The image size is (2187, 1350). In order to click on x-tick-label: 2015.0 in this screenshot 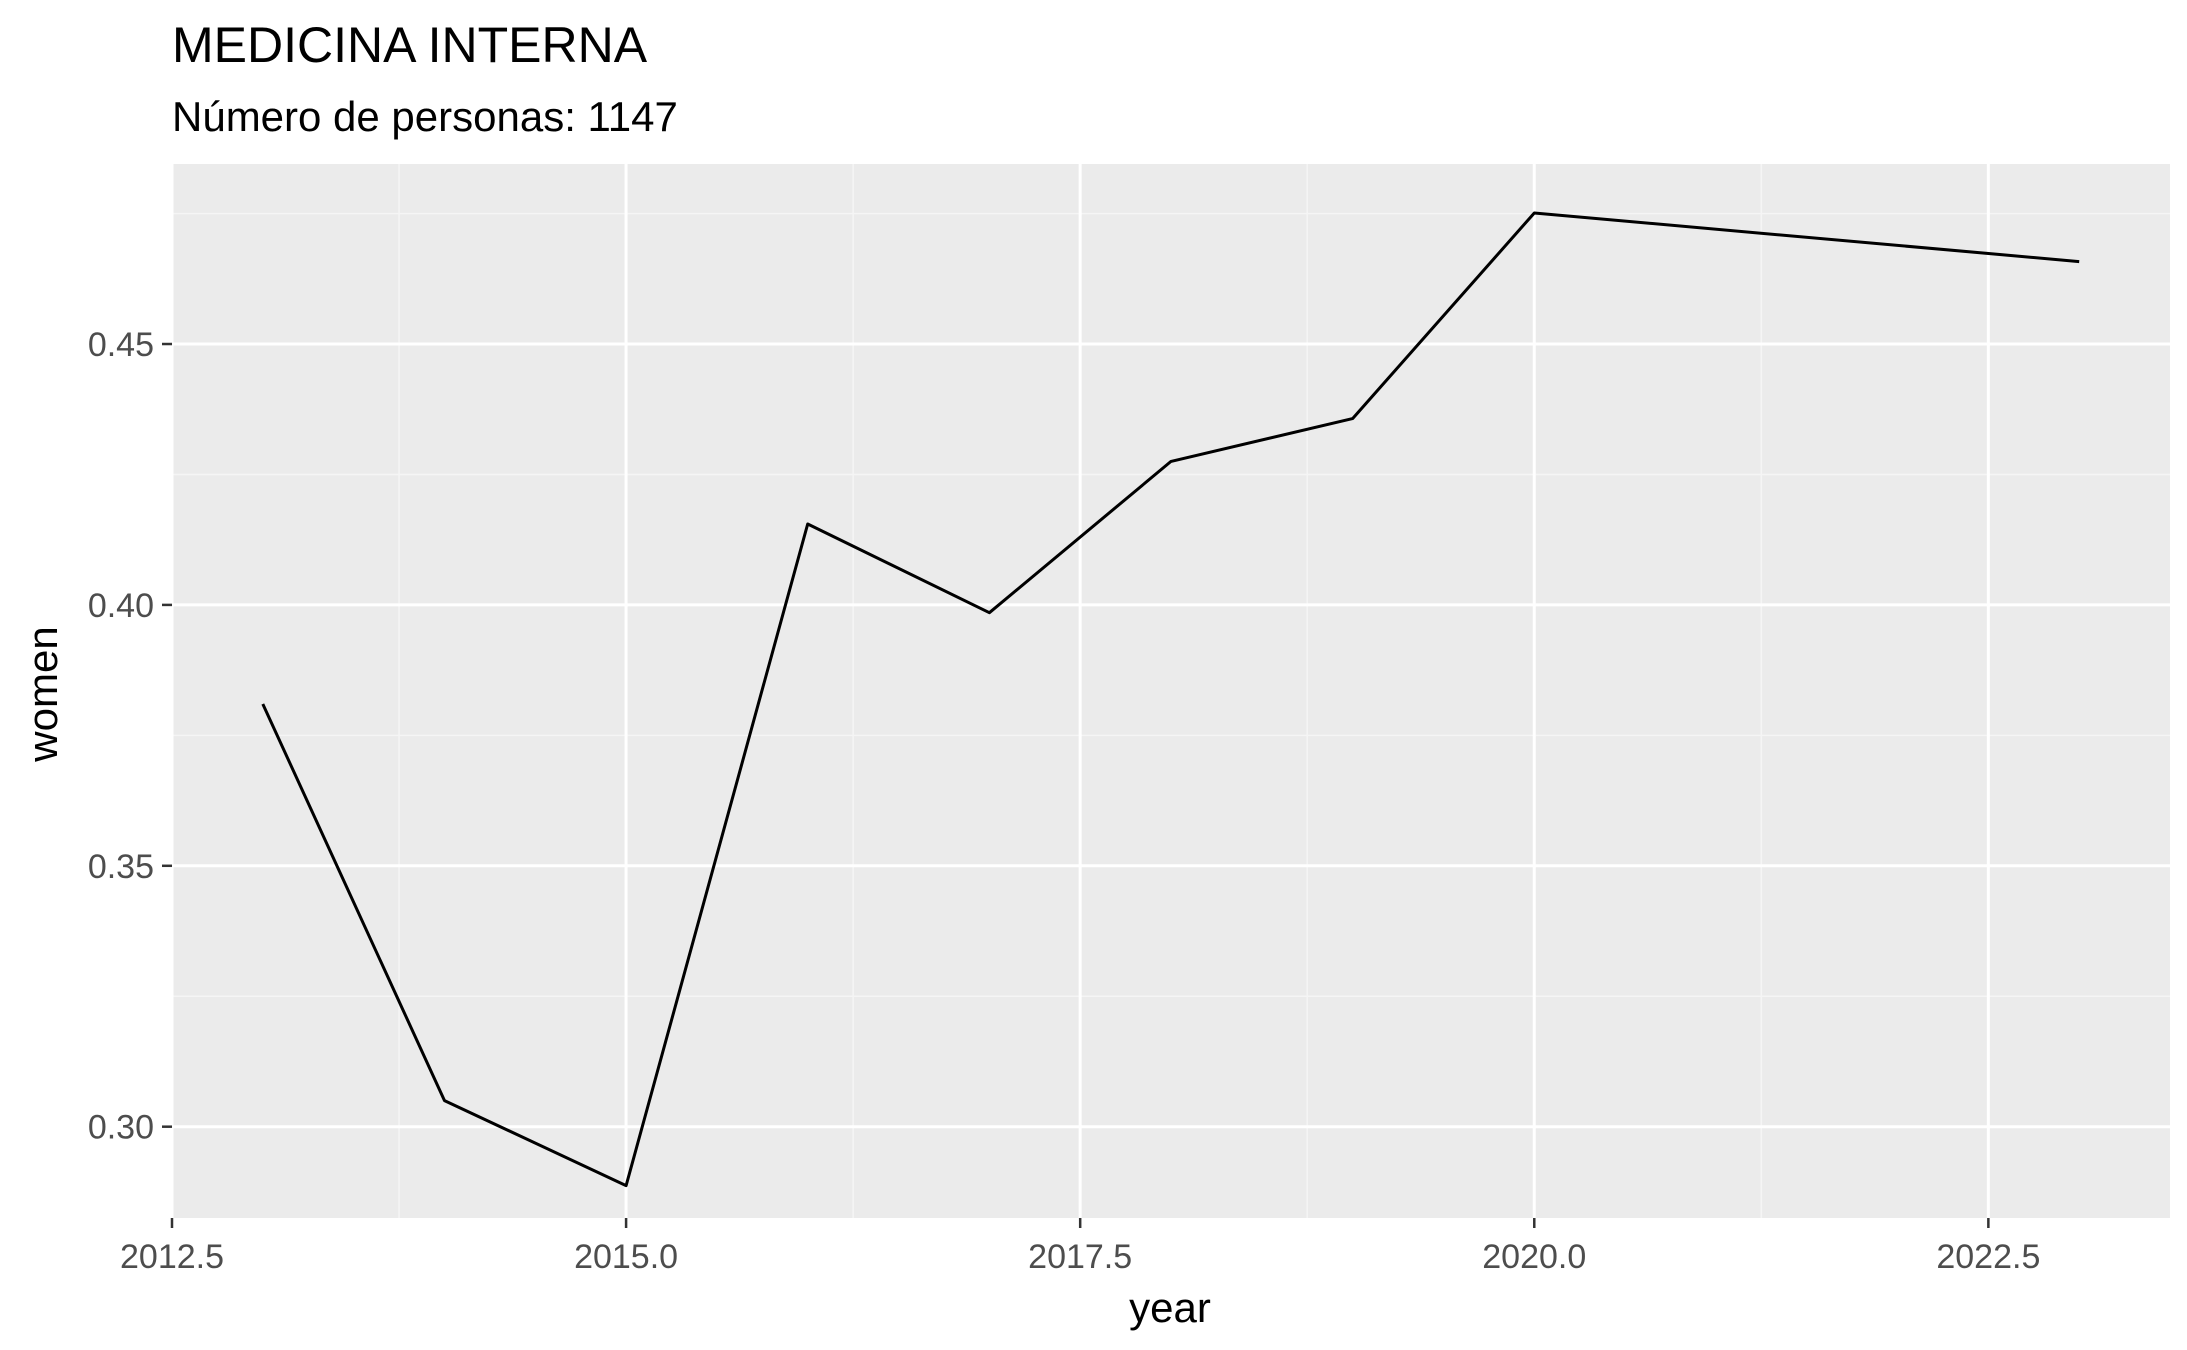, I will do `click(626, 1257)`.